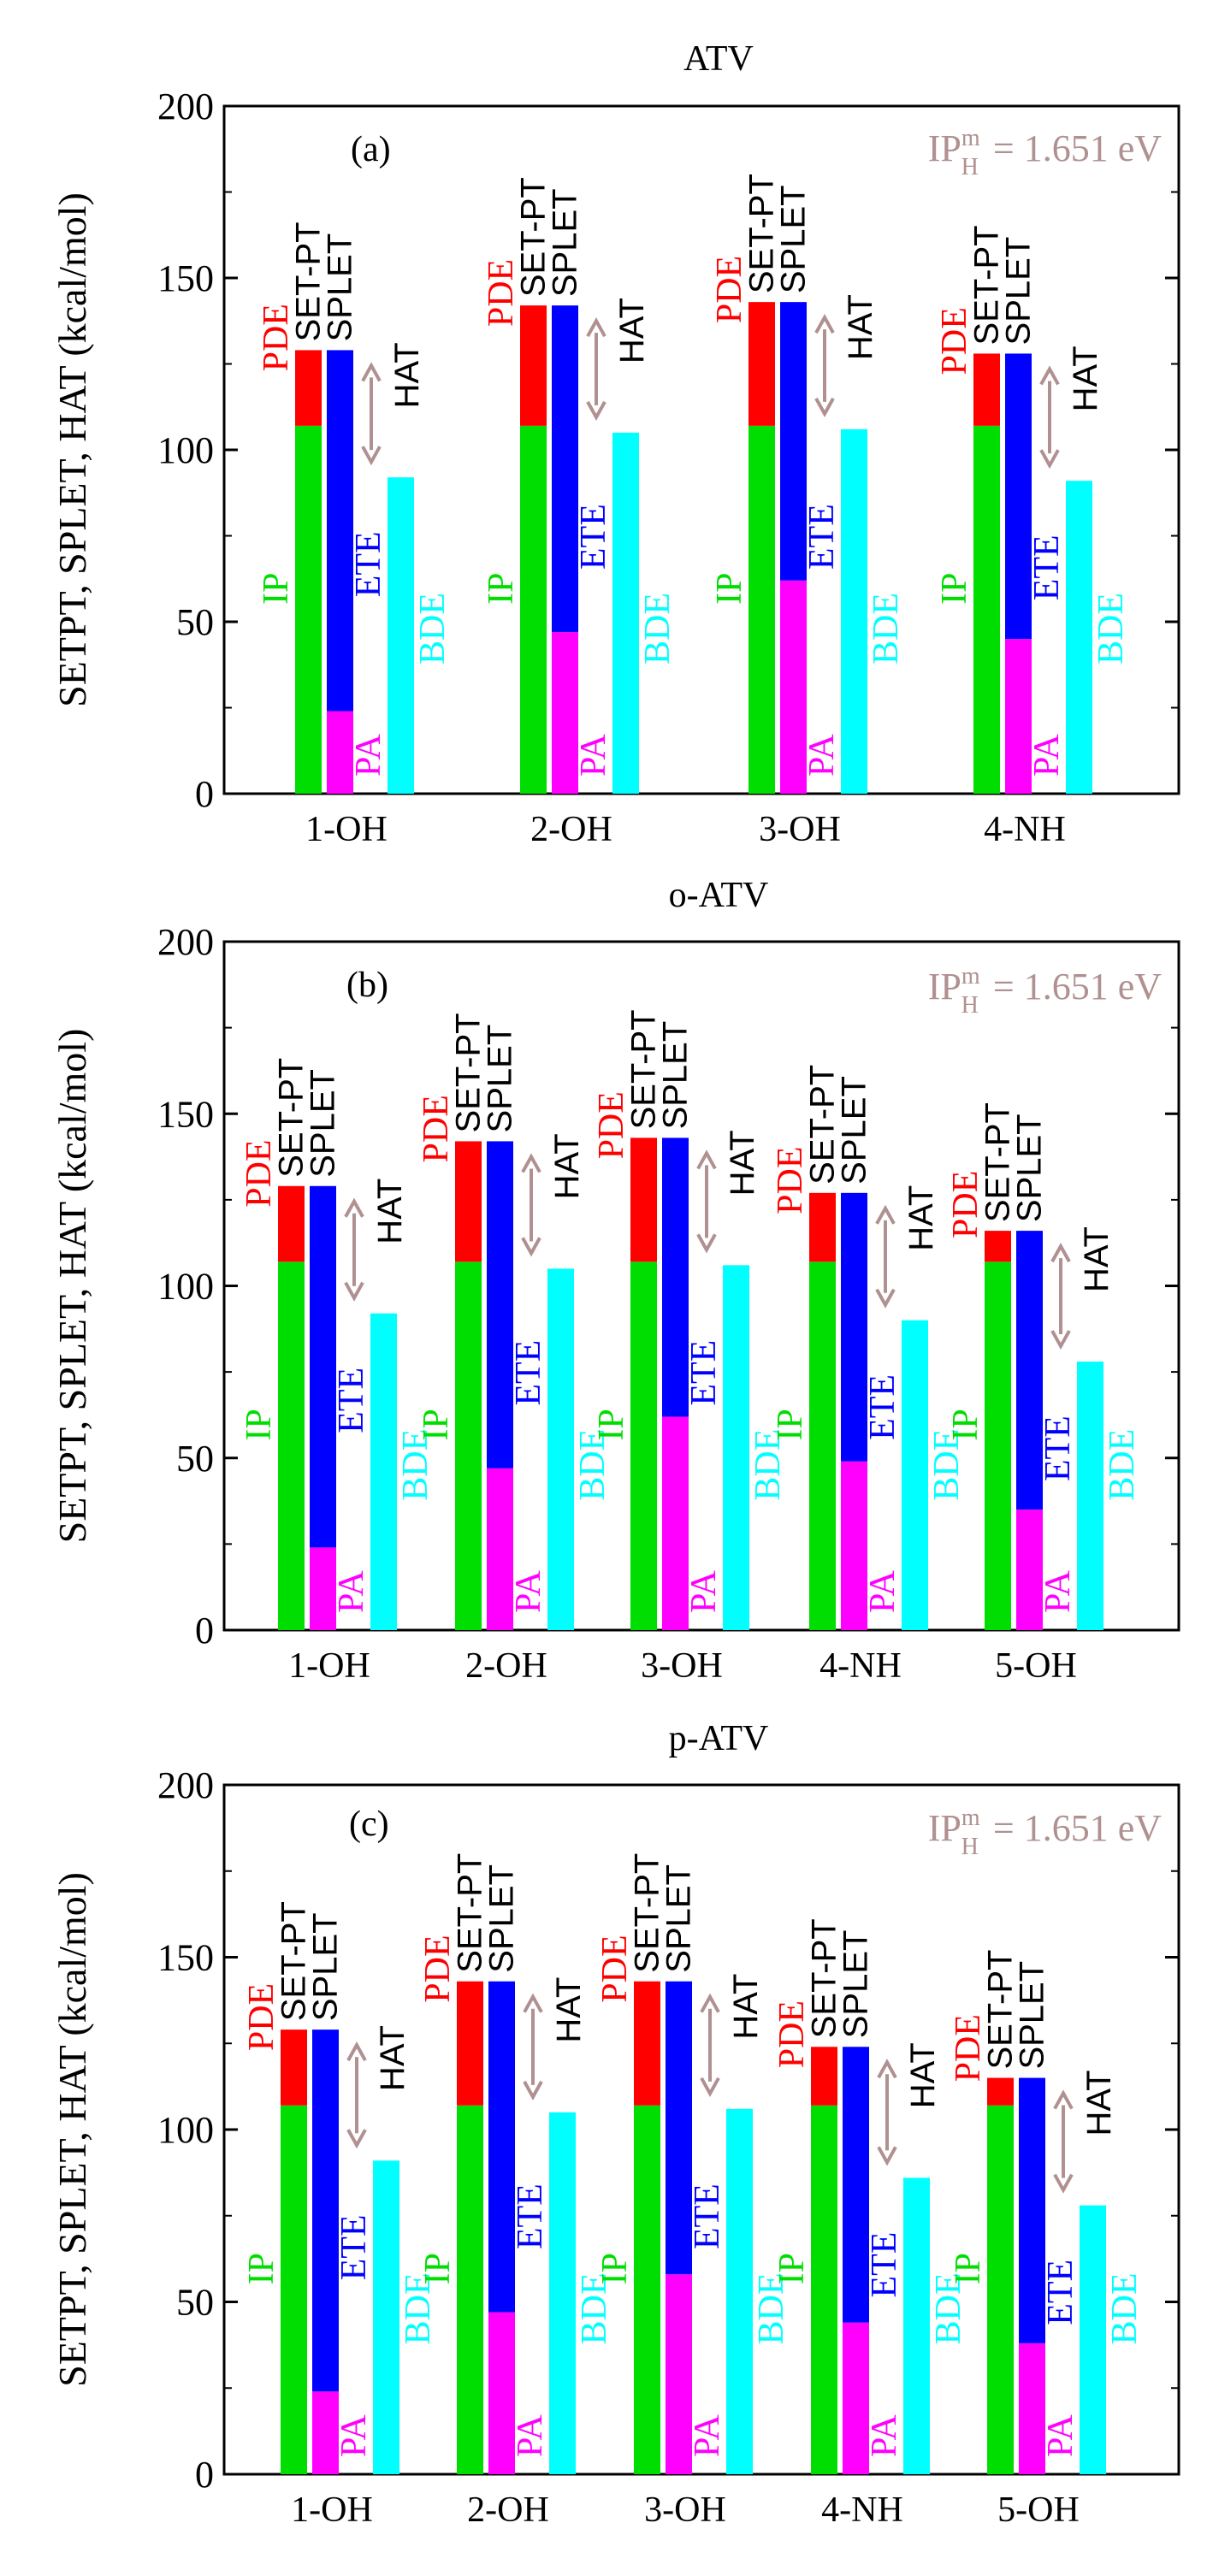 Image resolution: width=1207 pixels, height=2576 pixels. What do you see at coordinates (367, 985) in the screenshot?
I see `panel-label: (b)` at bounding box center [367, 985].